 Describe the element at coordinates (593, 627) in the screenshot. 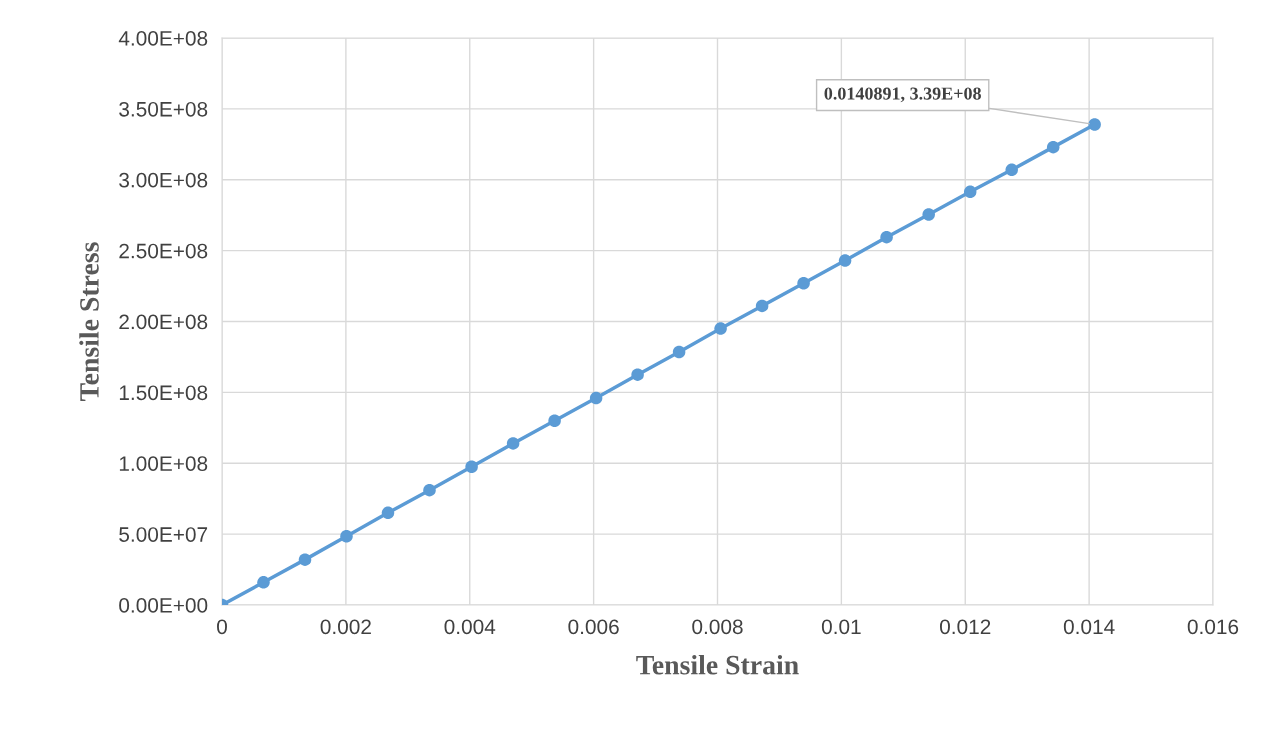

I see `x-tick-label: 0.006` at that location.